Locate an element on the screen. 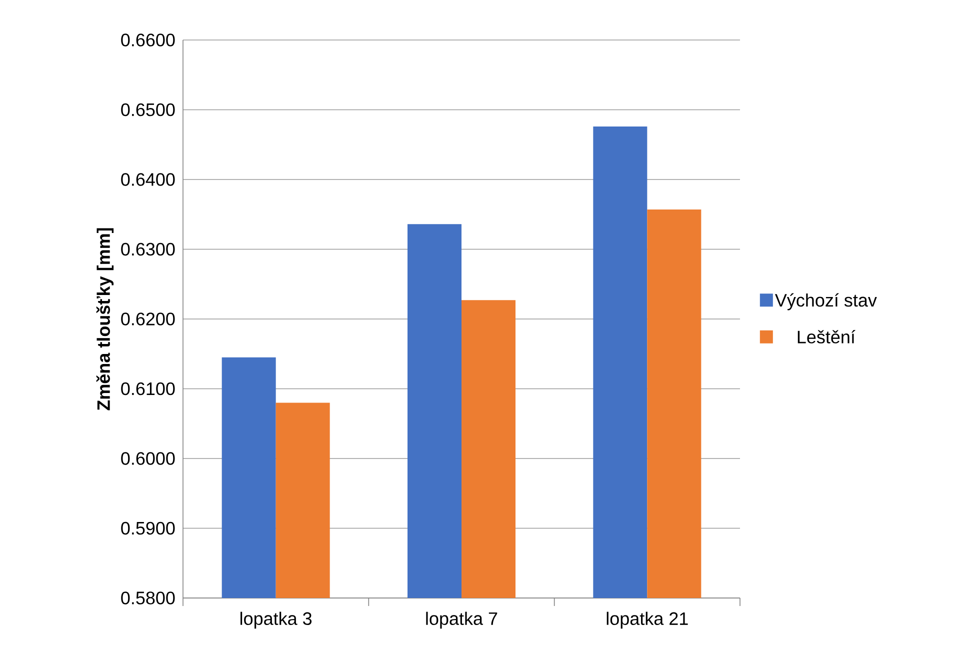 The height and width of the screenshot is (654, 959). legend-label: Leštění is located at coordinates (827, 337).